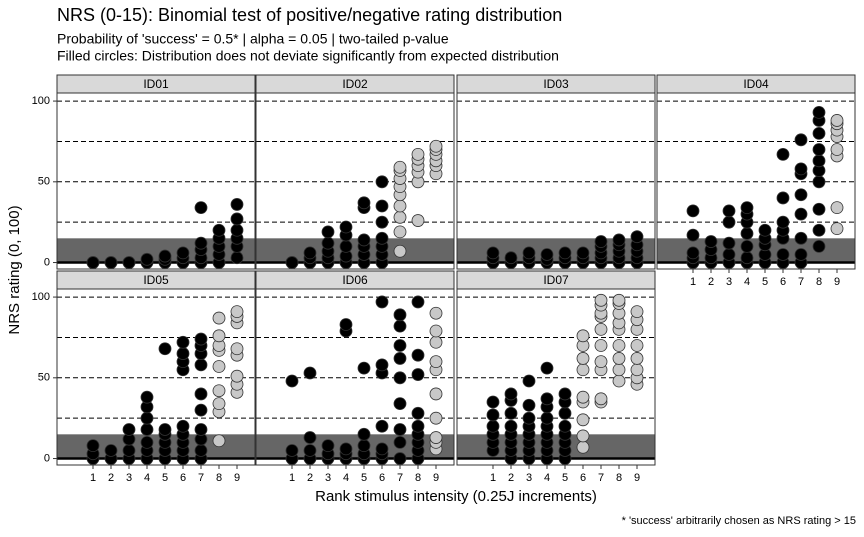 This screenshot has width=864, height=537. What do you see at coordinates (819, 282) in the screenshot?
I see `x-tick-label: 8` at bounding box center [819, 282].